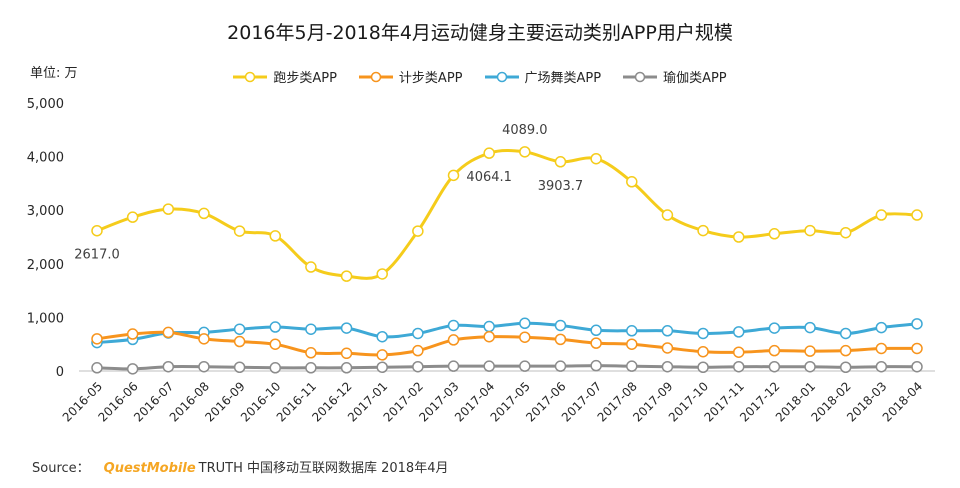 The image size is (960, 488). I want to click on series-line, so click(507, 367).